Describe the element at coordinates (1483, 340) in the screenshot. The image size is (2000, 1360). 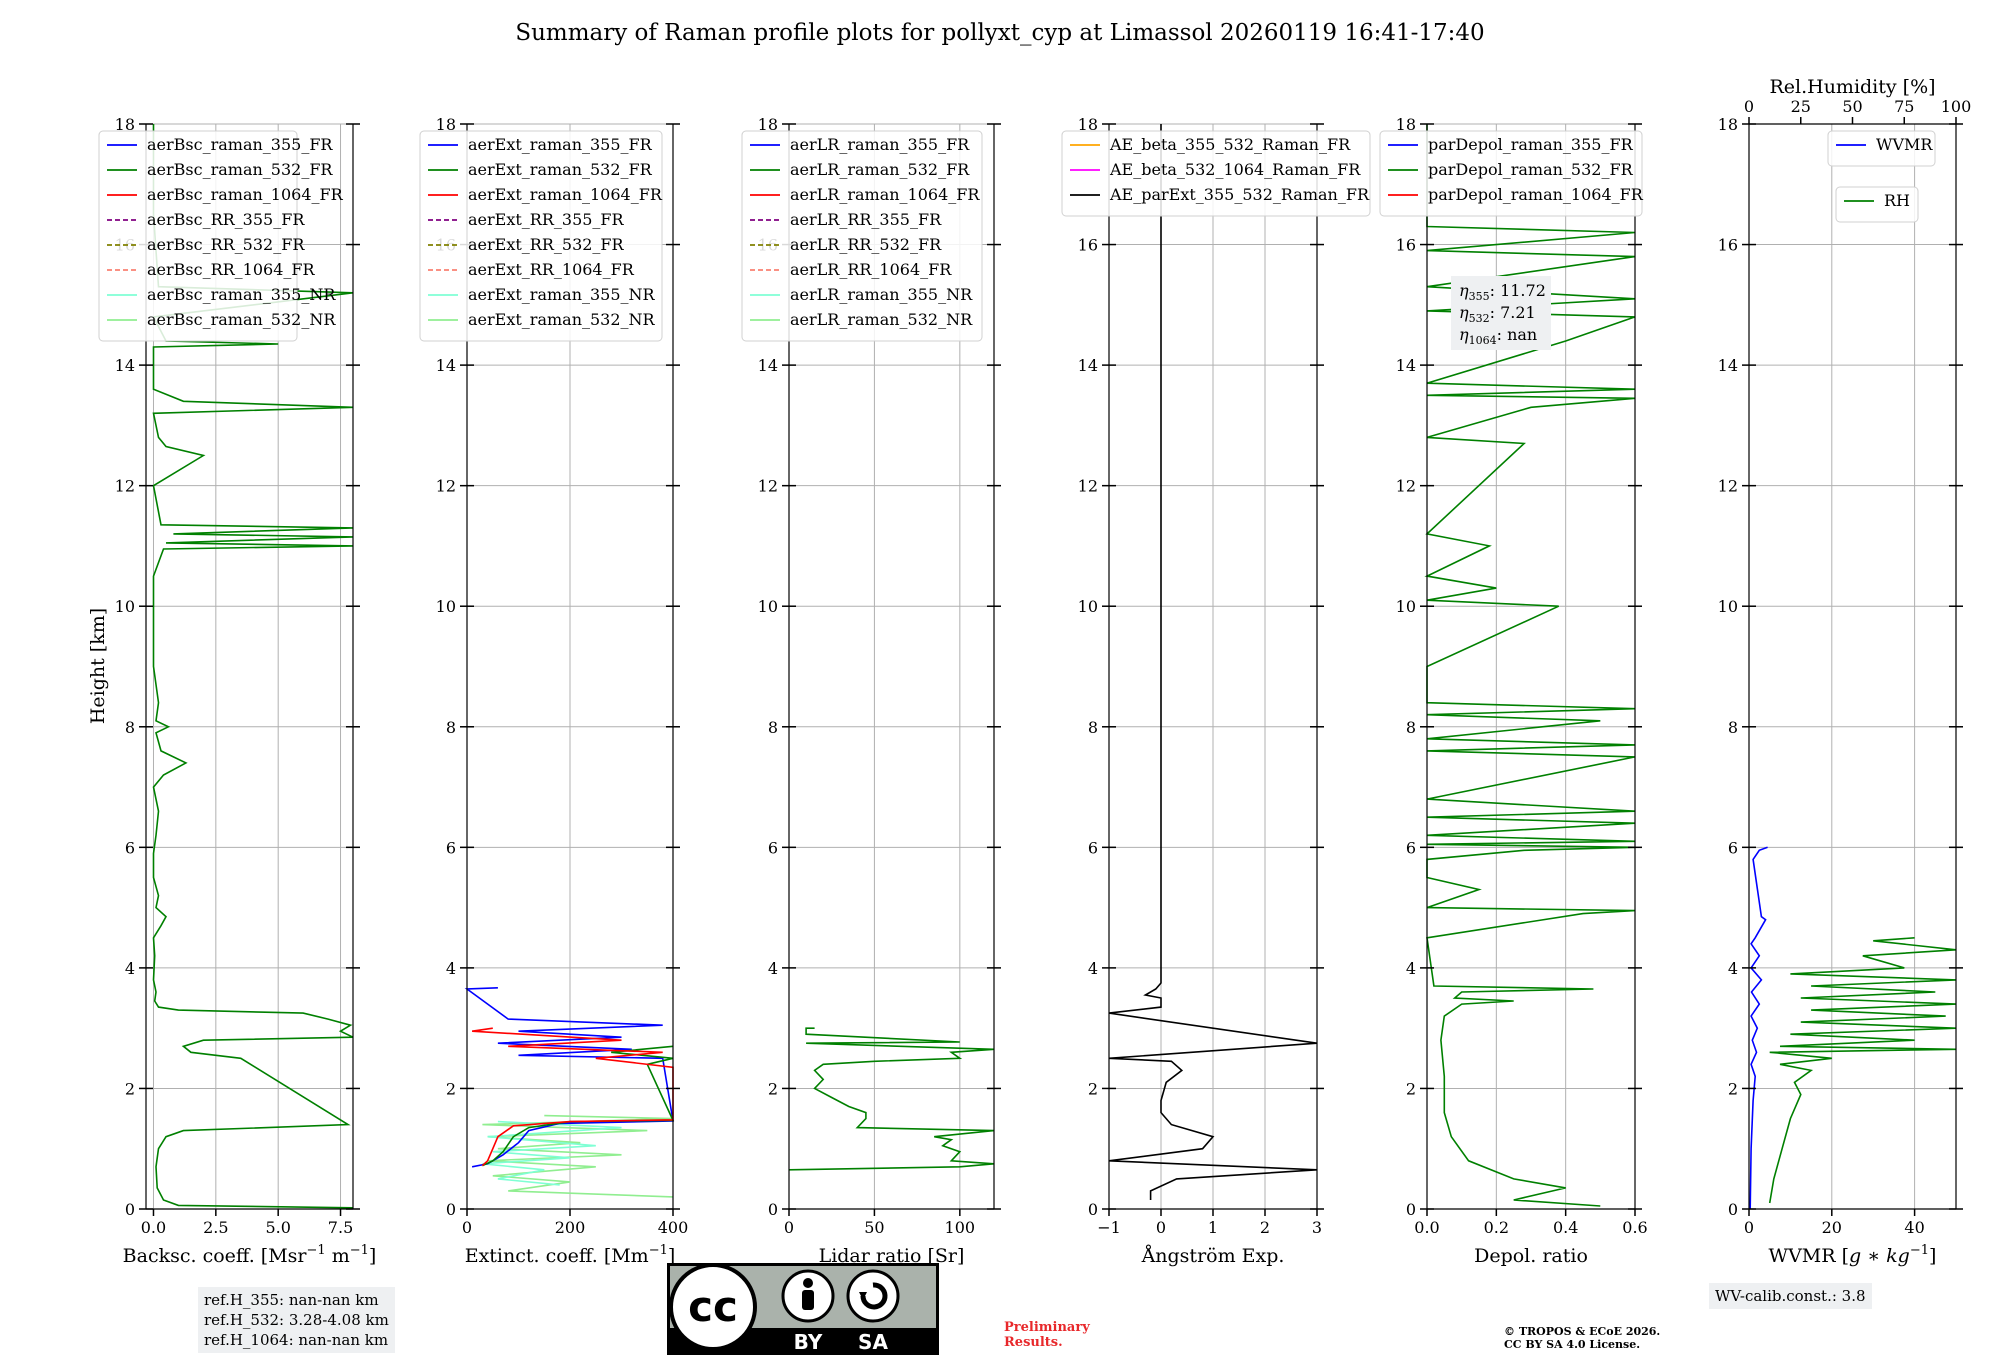
I see `eta-part: 1064` at that location.